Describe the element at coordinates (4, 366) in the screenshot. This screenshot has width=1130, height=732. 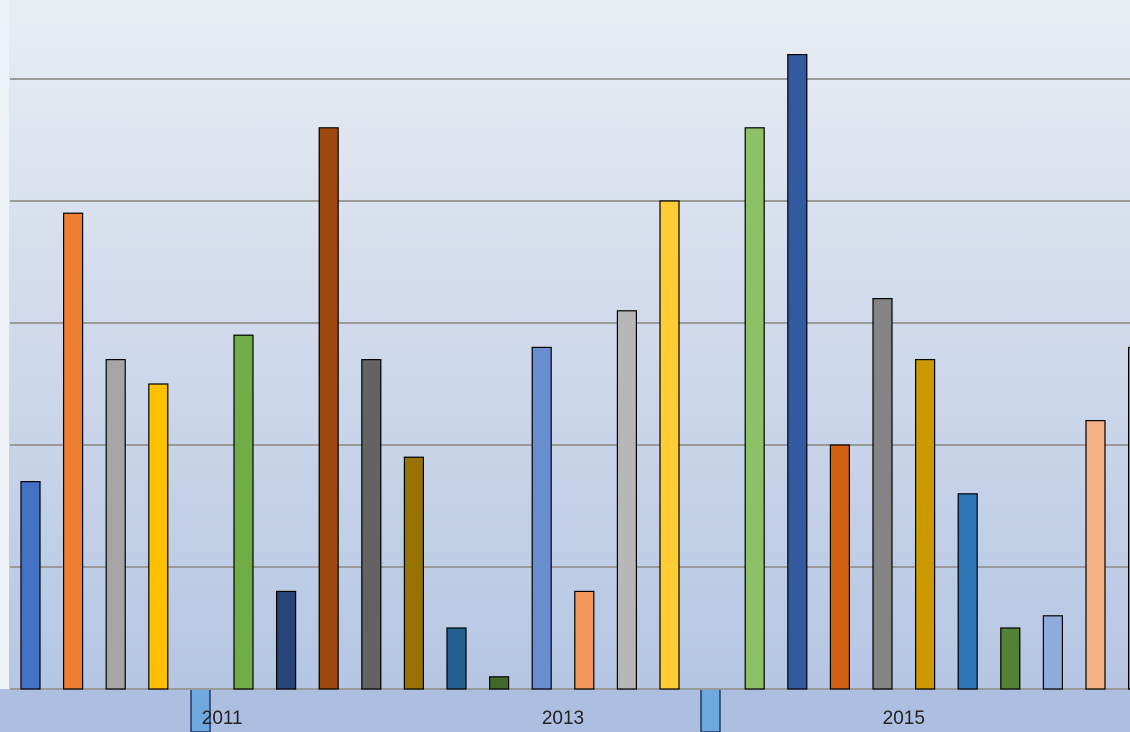
I see `left-edge` at that location.